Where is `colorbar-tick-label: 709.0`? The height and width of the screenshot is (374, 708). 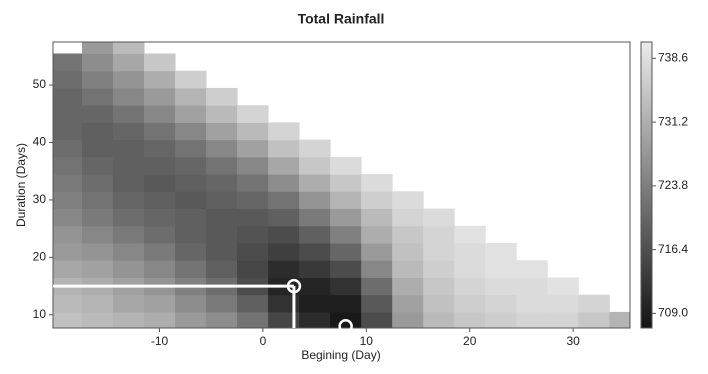 colorbar-tick-label: 709.0 is located at coordinates (673, 313).